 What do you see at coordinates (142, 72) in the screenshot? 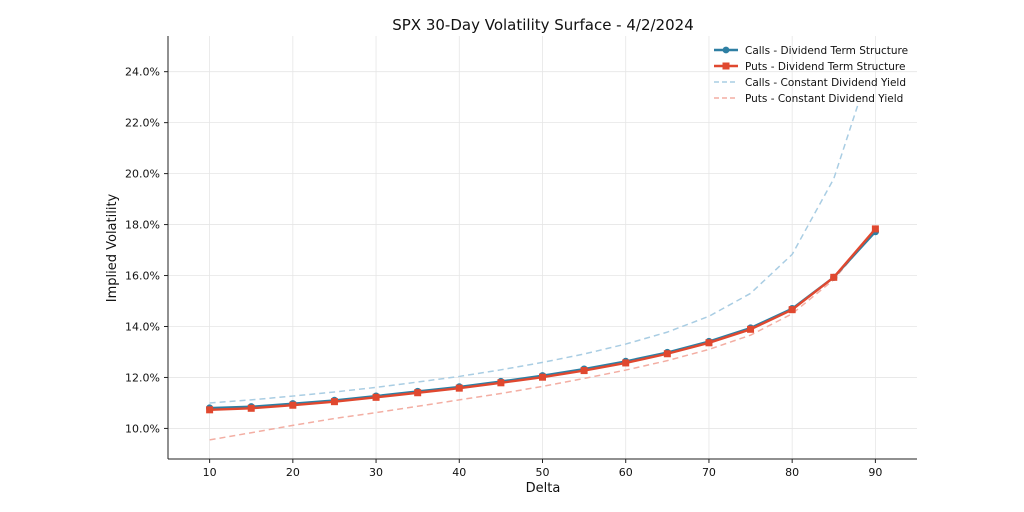
I see `y-tick-label: 24.0%` at bounding box center [142, 72].